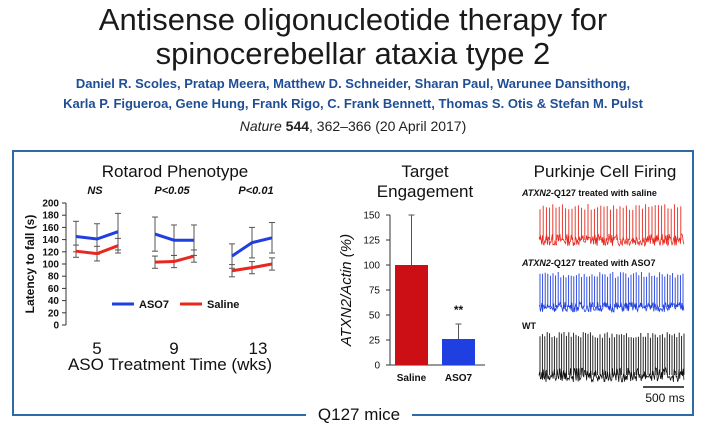 This screenshot has width=706, height=432. I want to click on rotarod-ytick-label: 100, so click(50, 265).